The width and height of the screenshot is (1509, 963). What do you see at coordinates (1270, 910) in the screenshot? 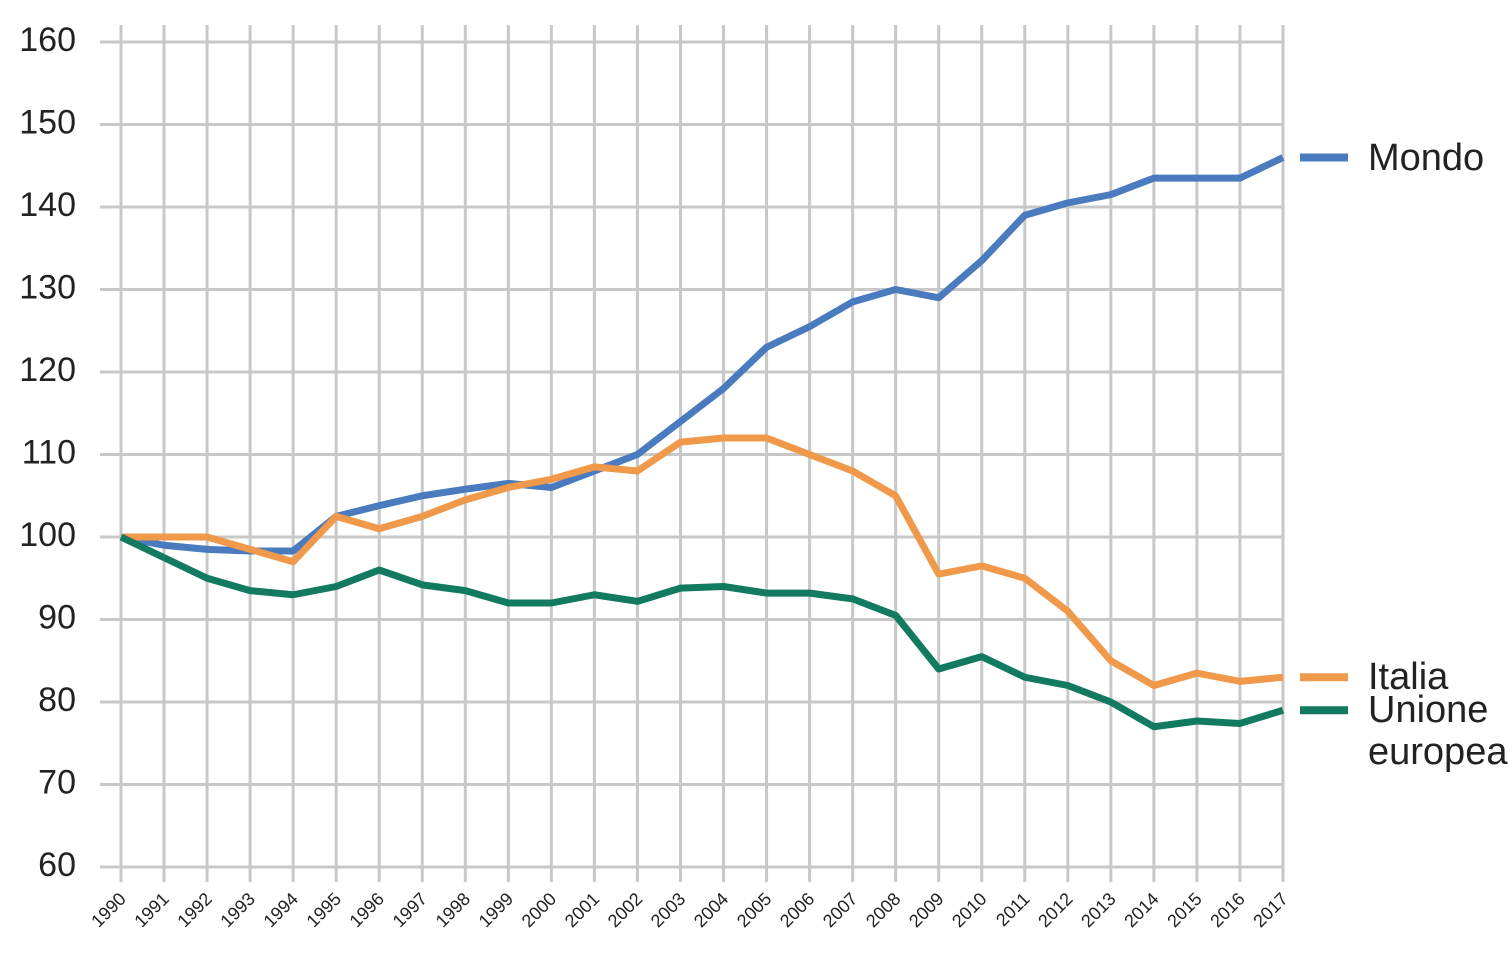
I see `x-tick-label: 2017` at bounding box center [1270, 910].